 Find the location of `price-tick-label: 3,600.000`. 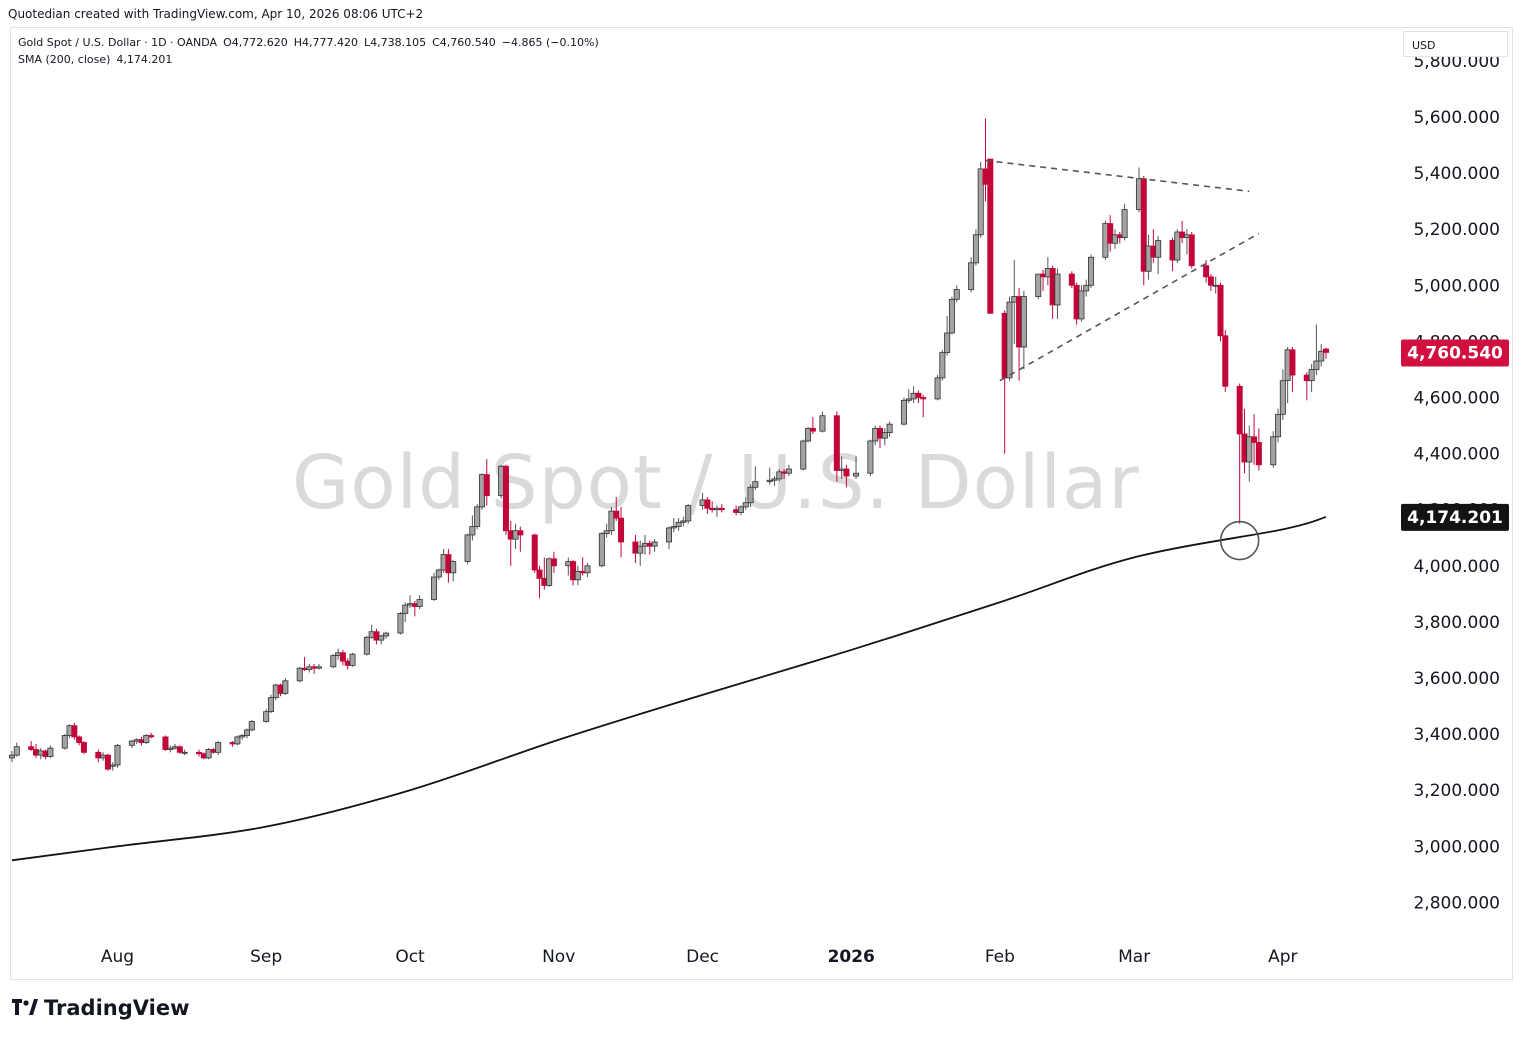

price-tick-label: 3,600.000 is located at coordinates (1456, 679).